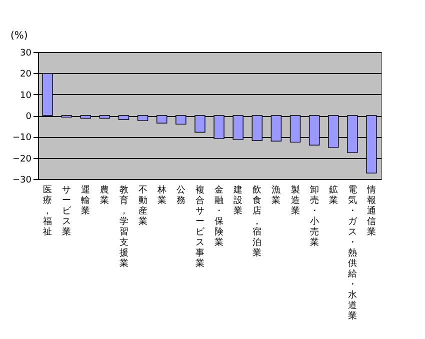 Image resolution: width=425 pixels, height=339 pixels. Describe the element at coordinates (47, 211) in the screenshot. I see `x-tick-label: 医療，福祉` at that location.